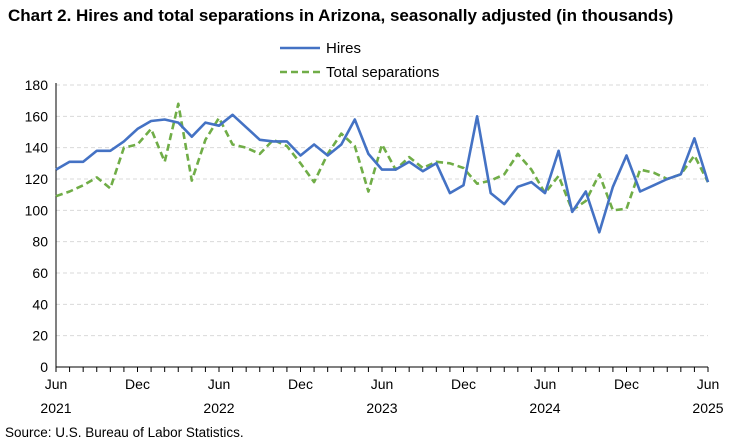  I want to click on y-tick-label: 120, so click(37, 179).